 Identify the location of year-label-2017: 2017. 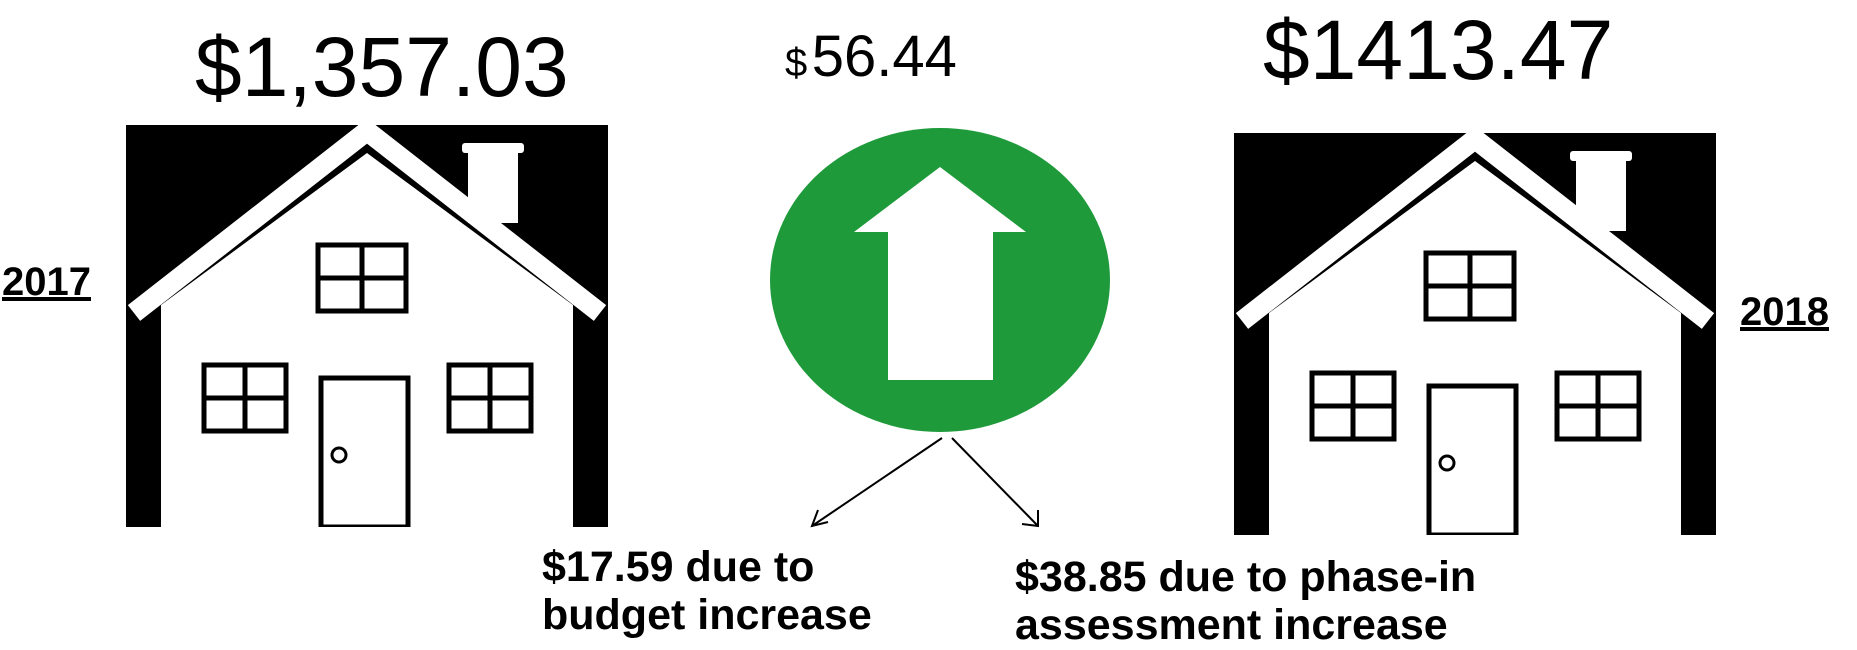
(46, 282).